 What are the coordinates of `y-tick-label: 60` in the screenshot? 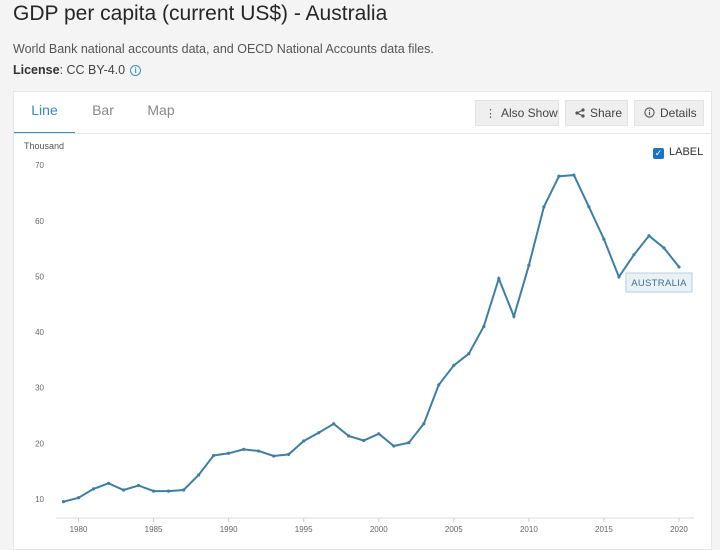 It's located at (39, 221).